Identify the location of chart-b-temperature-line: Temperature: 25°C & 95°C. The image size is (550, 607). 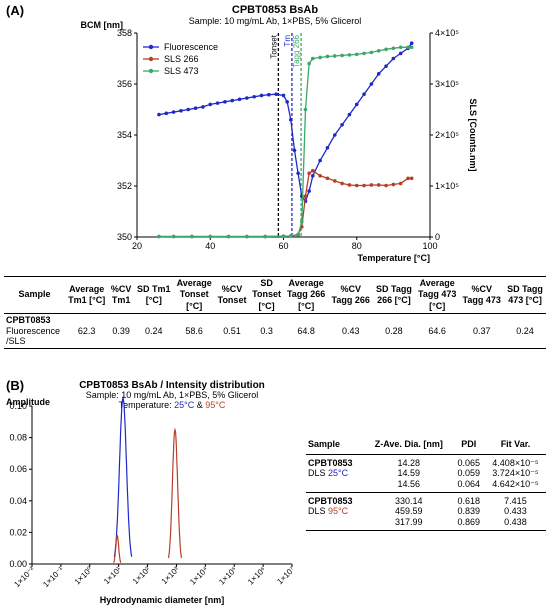
(172, 405).